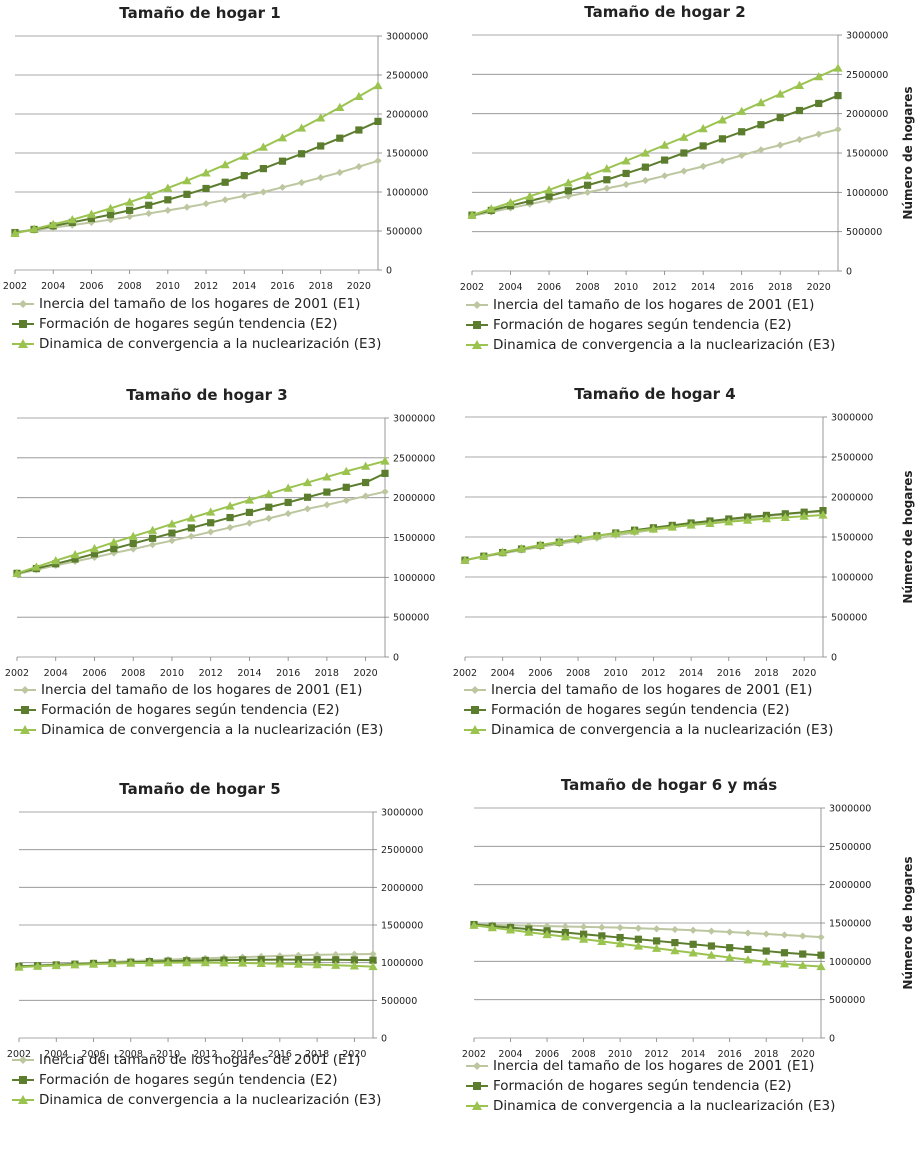  What do you see at coordinates (414, 578) in the screenshot?
I see `y-tick-label: 1000000` at bounding box center [414, 578].